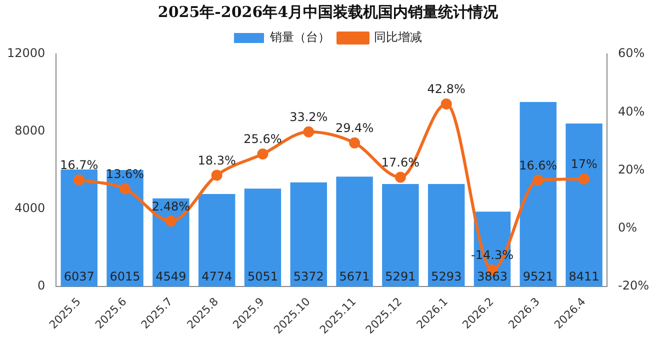 Image resolution: width=658 pixels, height=340 pixels. What do you see at coordinates (446, 89) in the screenshot?
I see `data-label: 42.8%` at bounding box center [446, 89].